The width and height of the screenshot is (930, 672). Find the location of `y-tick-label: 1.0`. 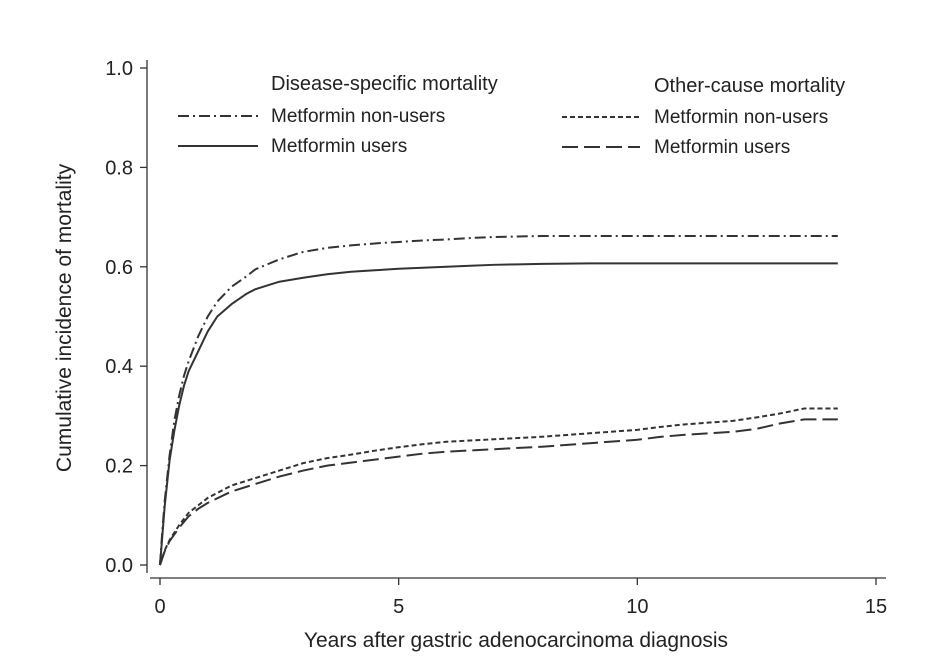

y-tick-label: 1.0 is located at coordinates (119, 69).